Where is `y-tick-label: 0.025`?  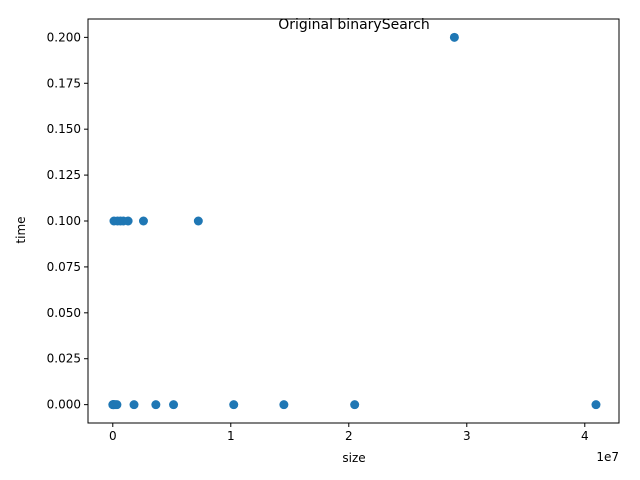 y-tick-label: 0.025 is located at coordinates (64, 359).